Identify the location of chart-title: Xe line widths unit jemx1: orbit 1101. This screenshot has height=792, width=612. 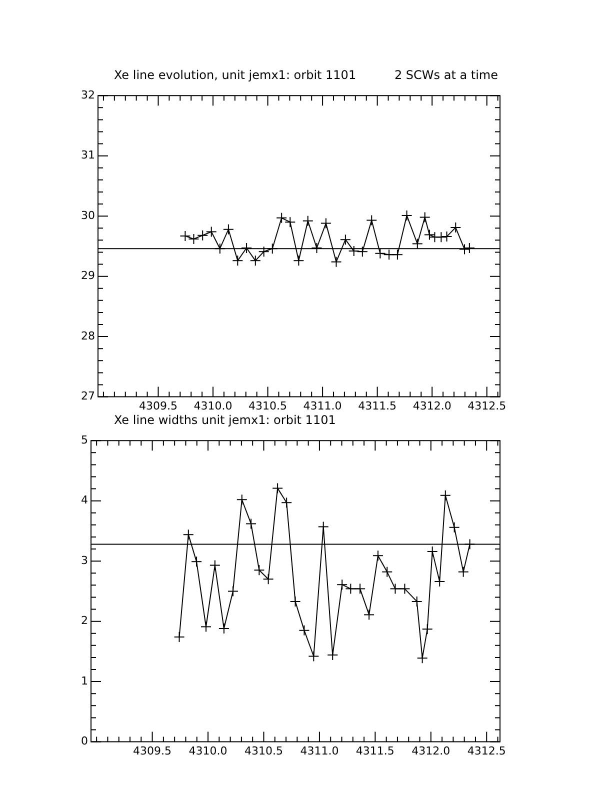
(225, 420).